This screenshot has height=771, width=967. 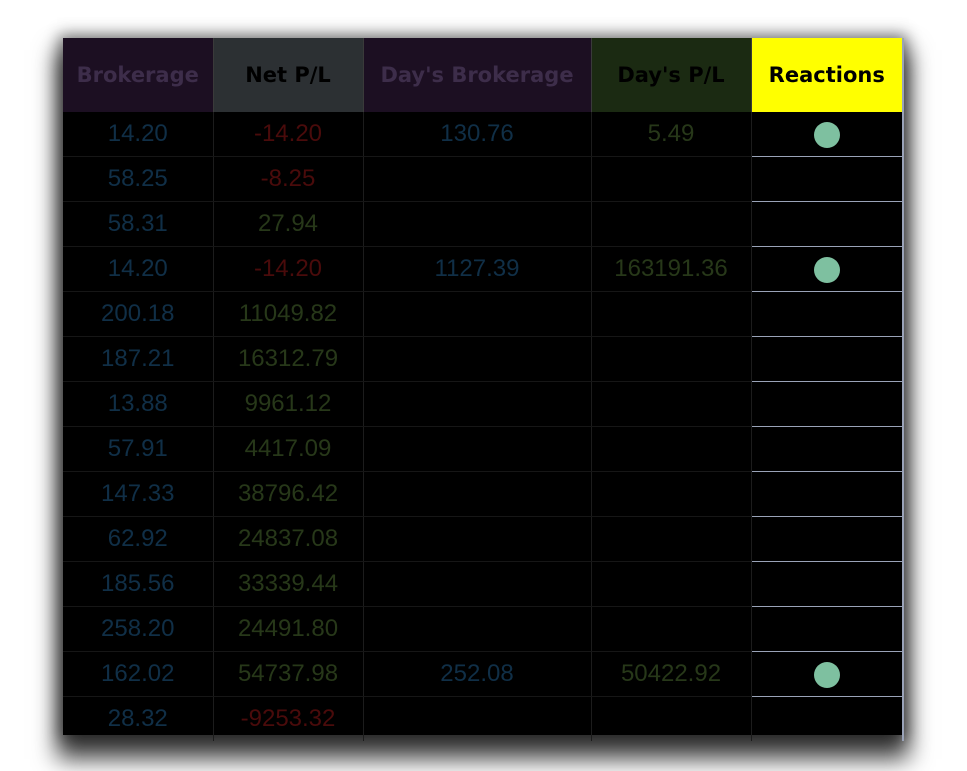 I want to click on header-net-pl: Net P/L, so click(x=288, y=75).